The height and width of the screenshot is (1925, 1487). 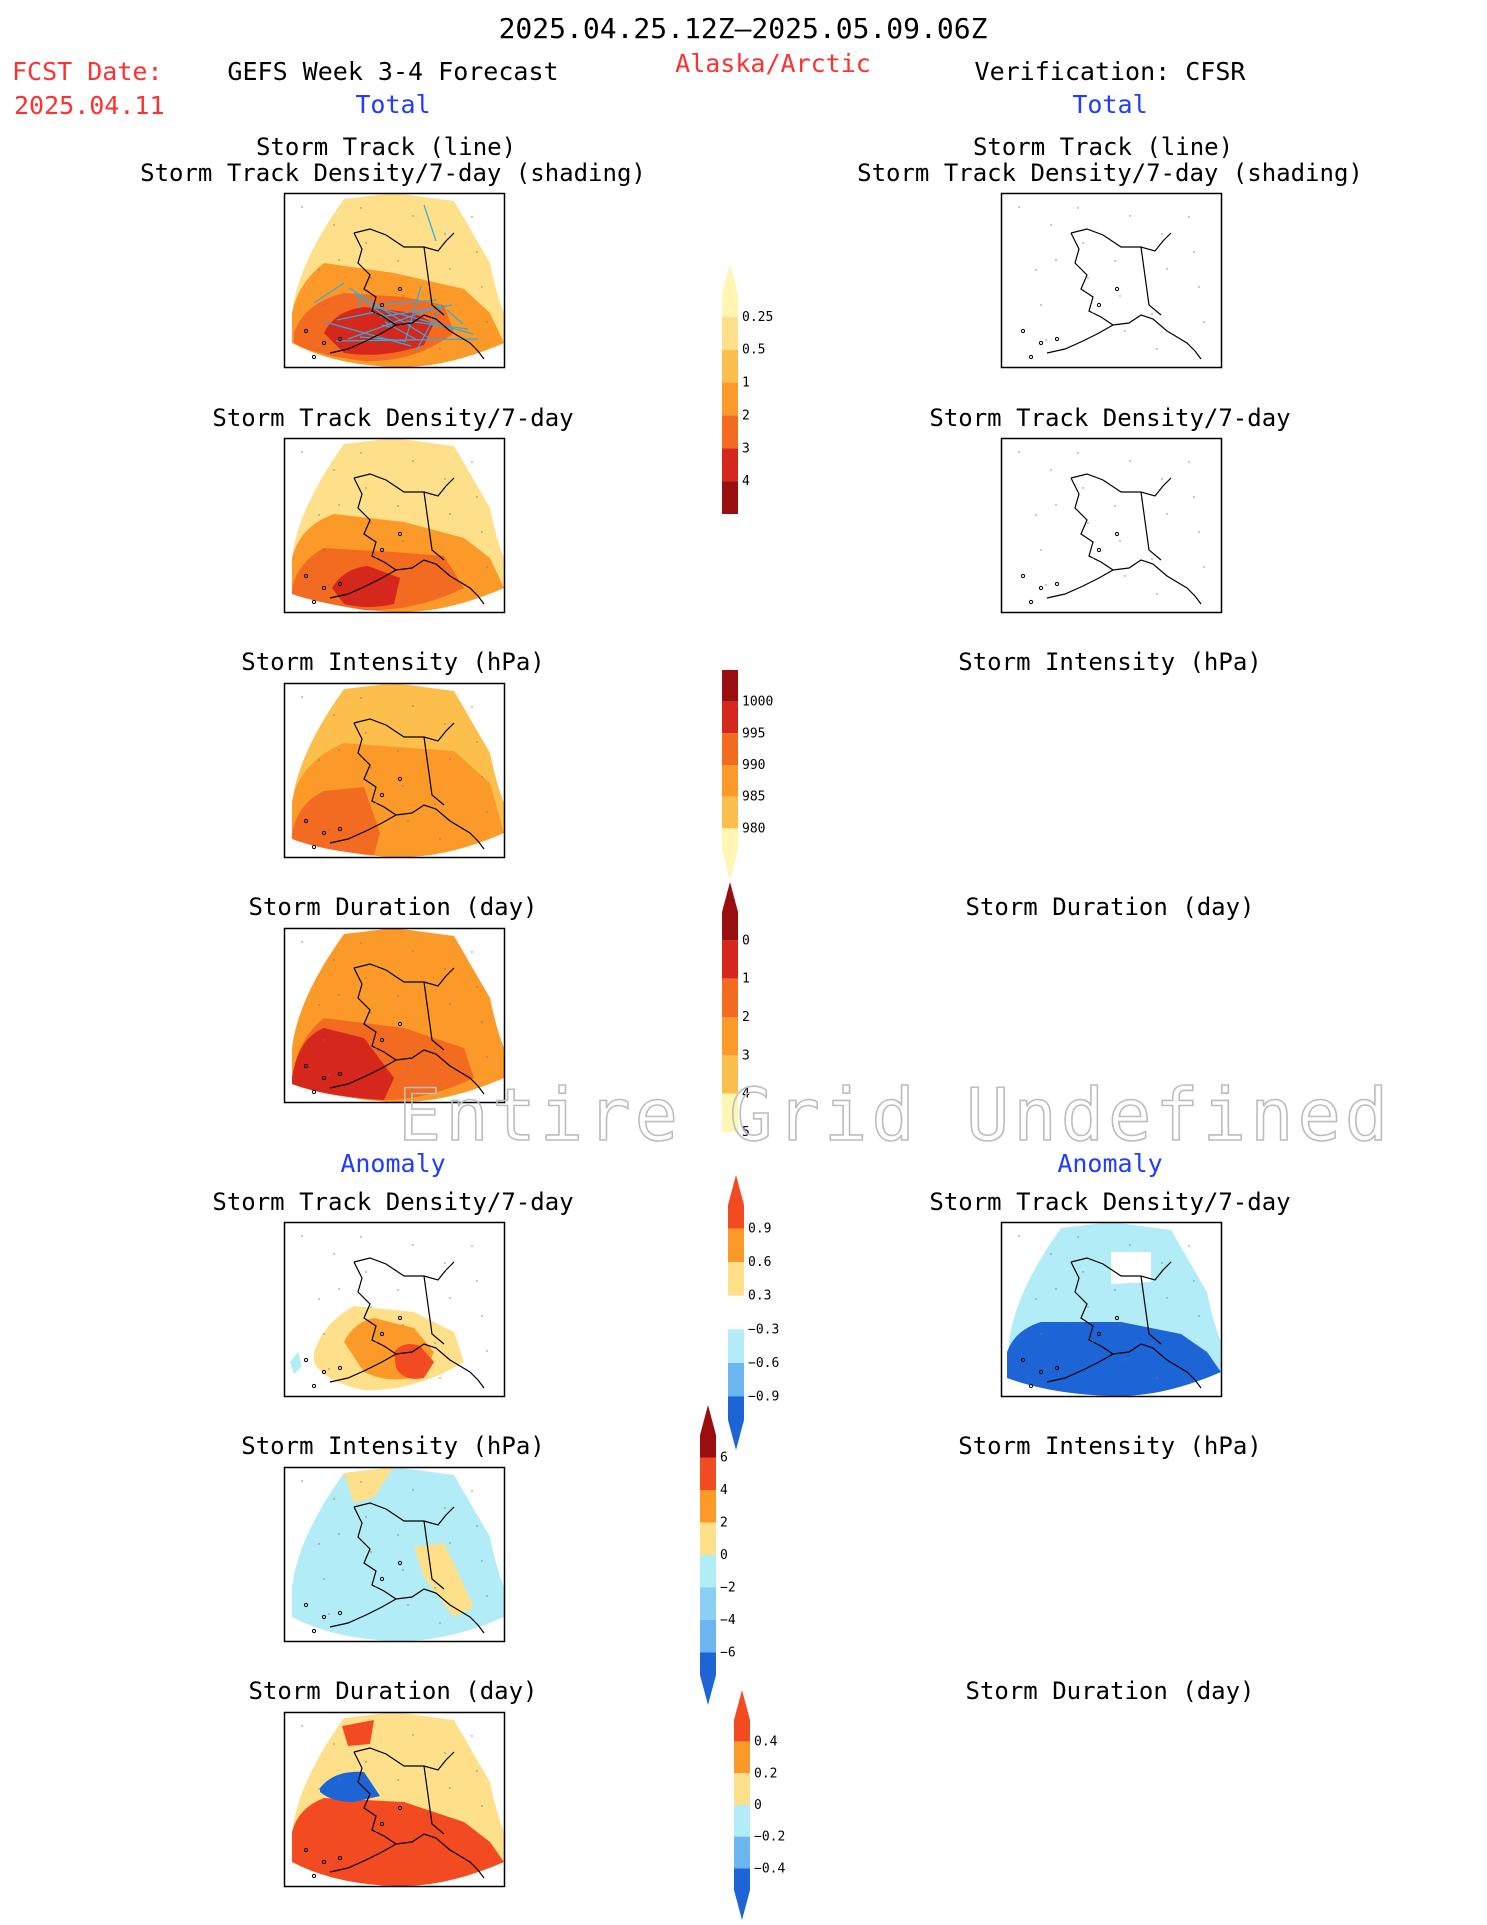 I want to click on map-forecast-total-track, so click(x=394, y=280).